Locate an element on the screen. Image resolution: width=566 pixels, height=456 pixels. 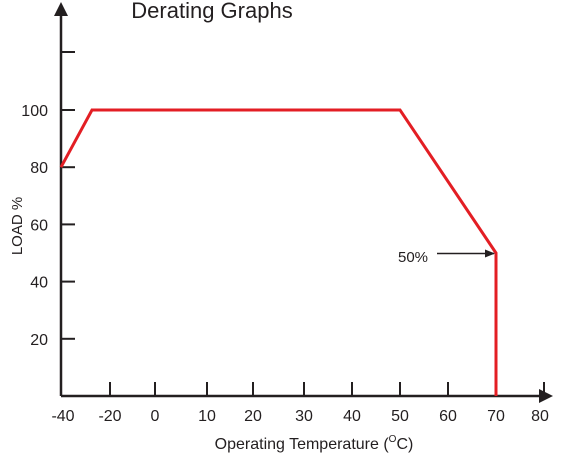
x-tick-label-0: 0 is located at coordinates (155, 416).